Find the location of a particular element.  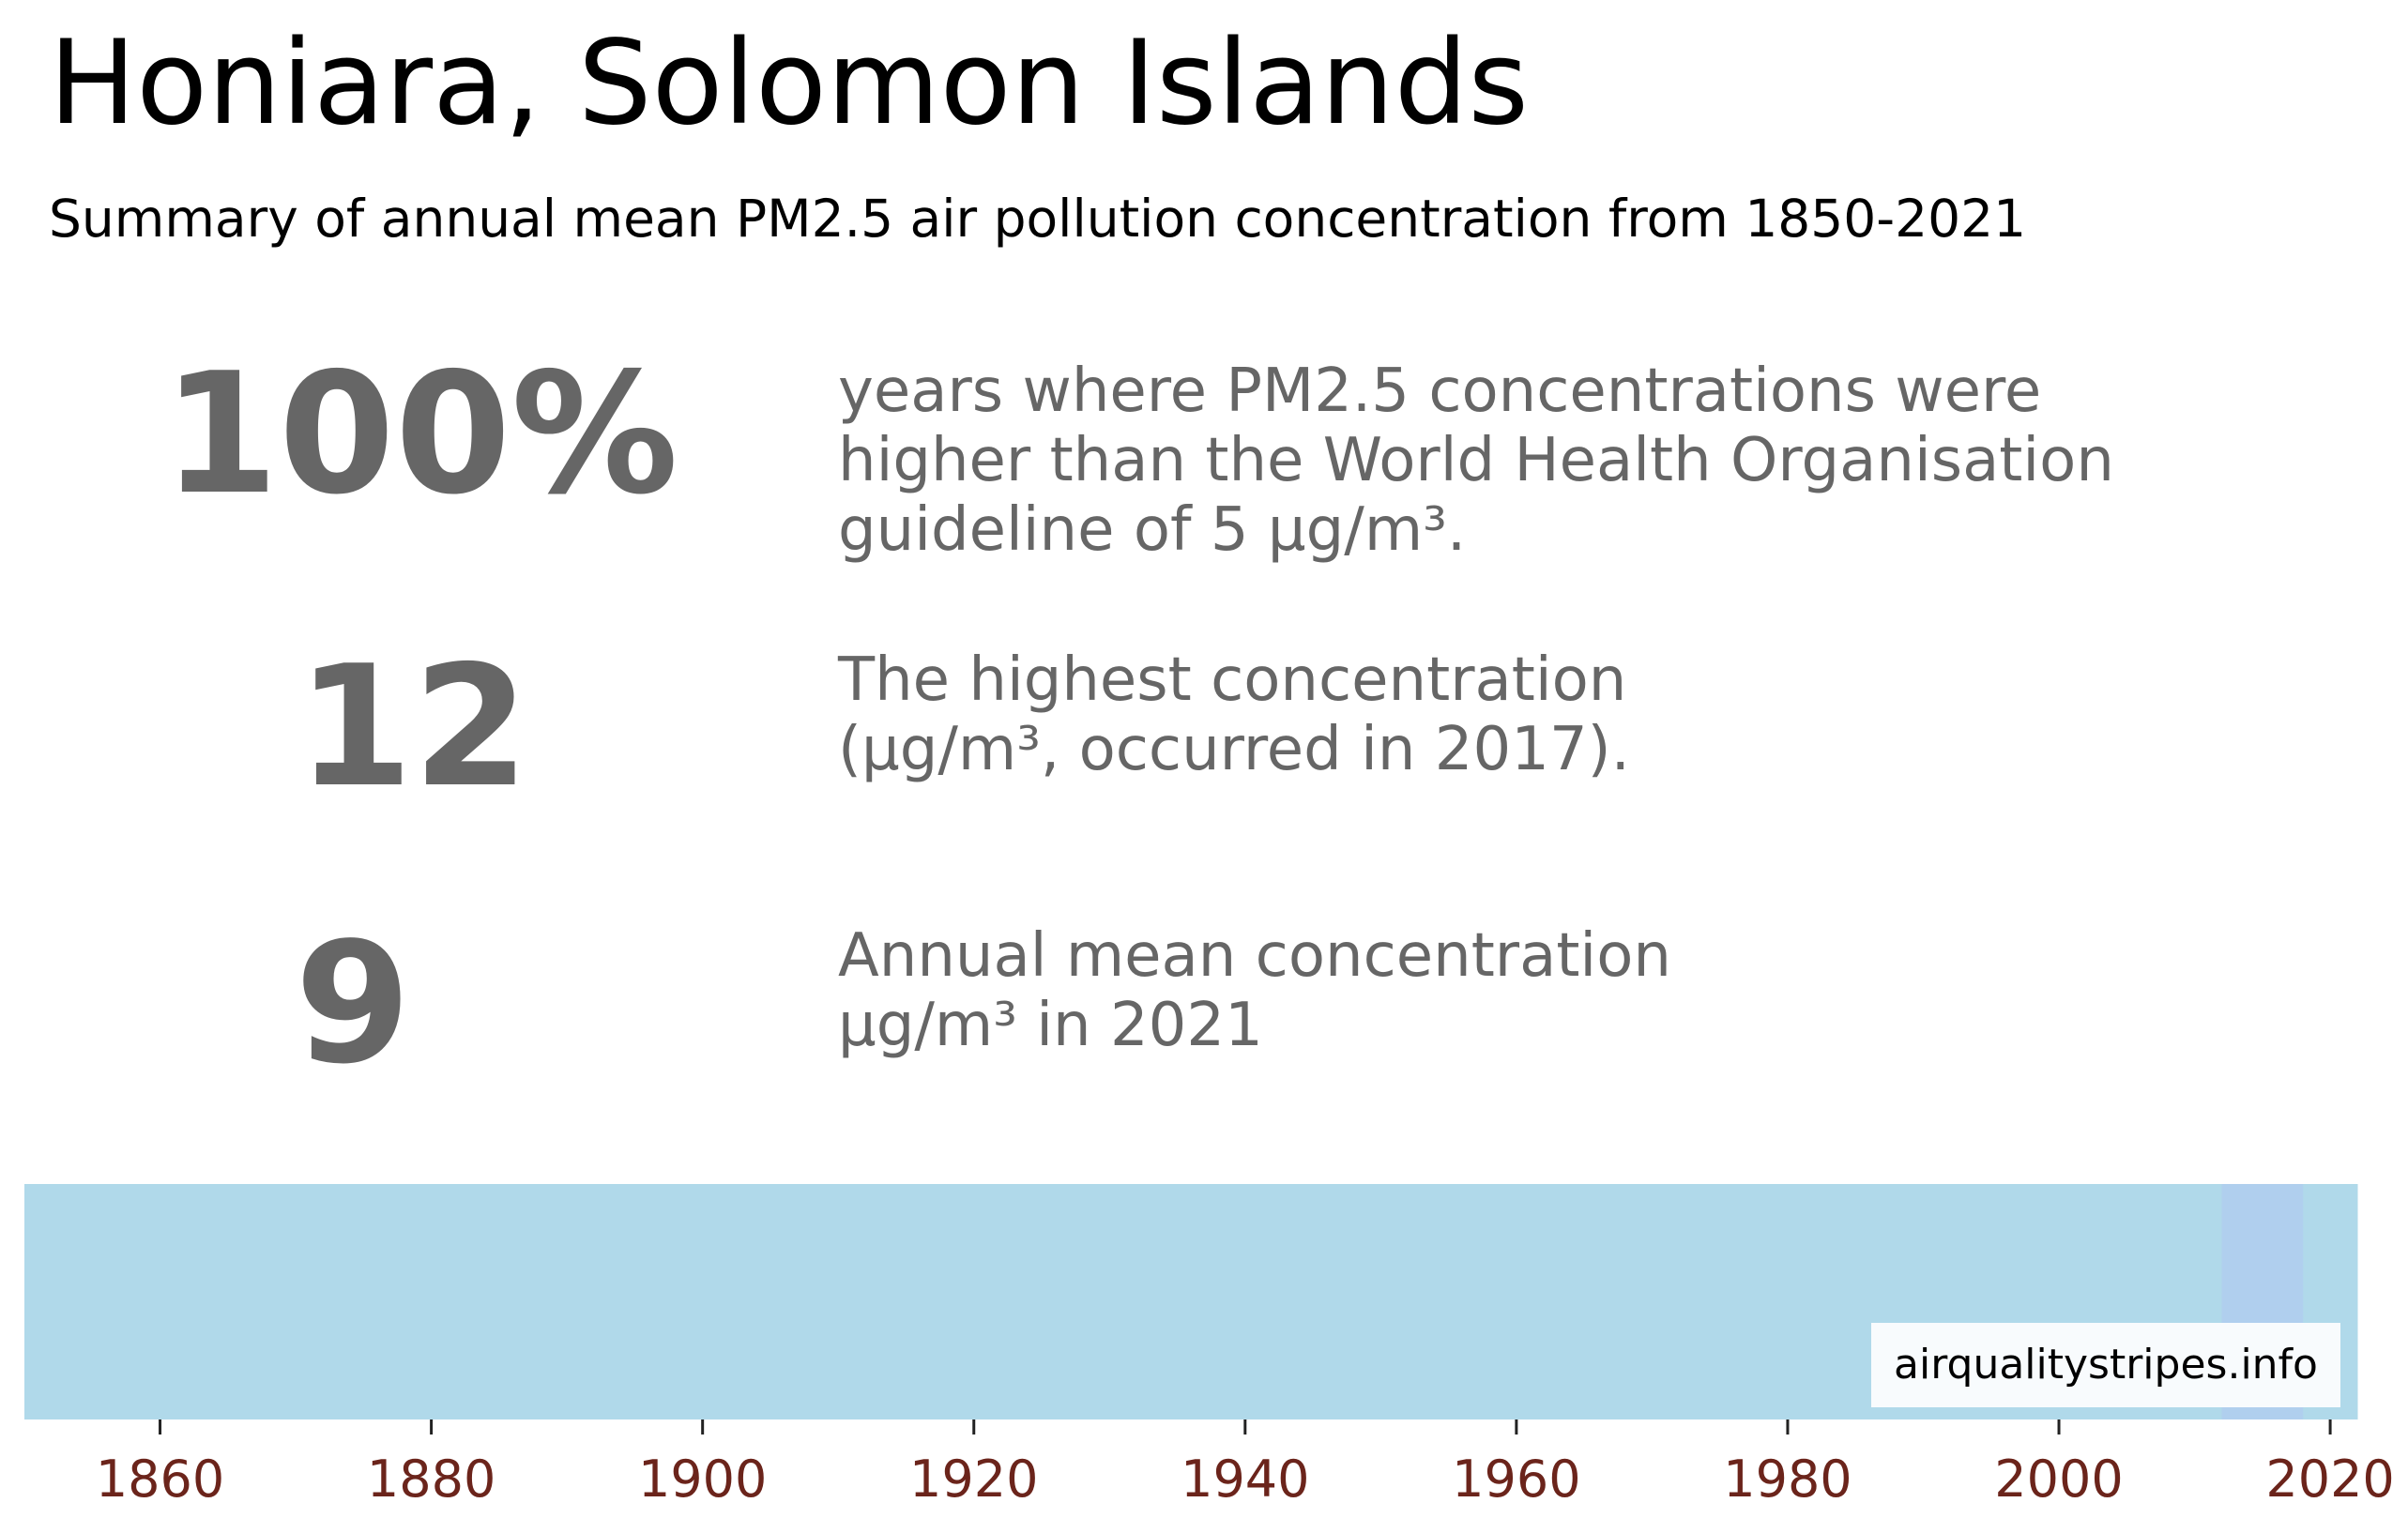

stat-description-latest-concentration: Annual mean concentration µg/m³ in 2021 is located at coordinates (1254, 991).